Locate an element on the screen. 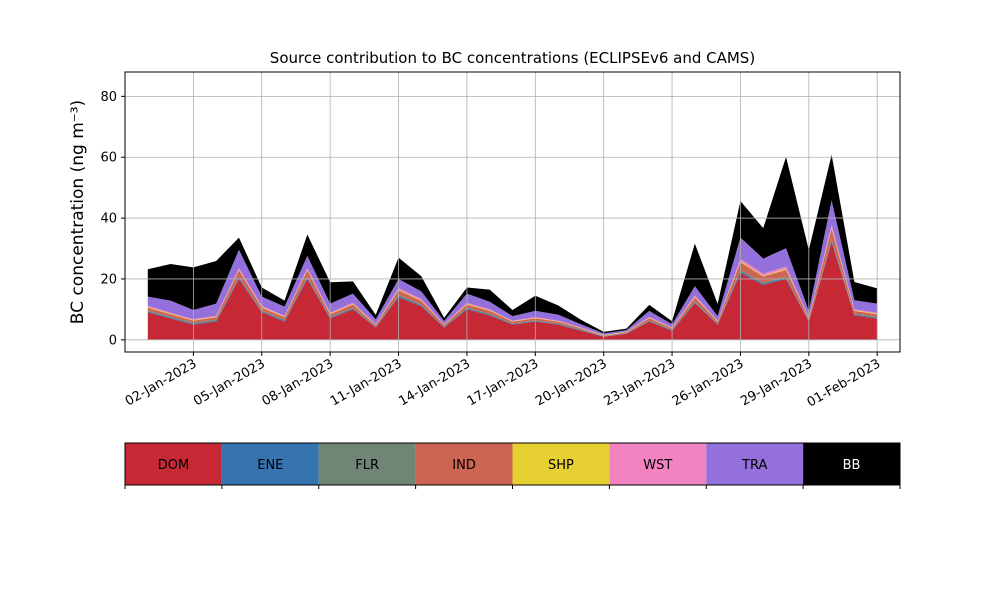 The image size is (1000, 600). legend-label-bb: BB is located at coordinates (852, 465).